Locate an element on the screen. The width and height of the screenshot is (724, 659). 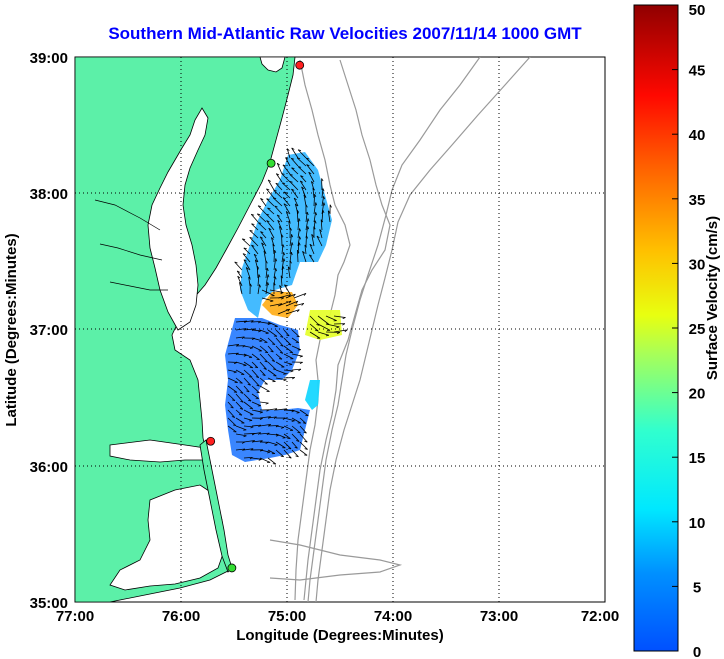
x-tick-label: 74:00 is located at coordinates (393, 616).